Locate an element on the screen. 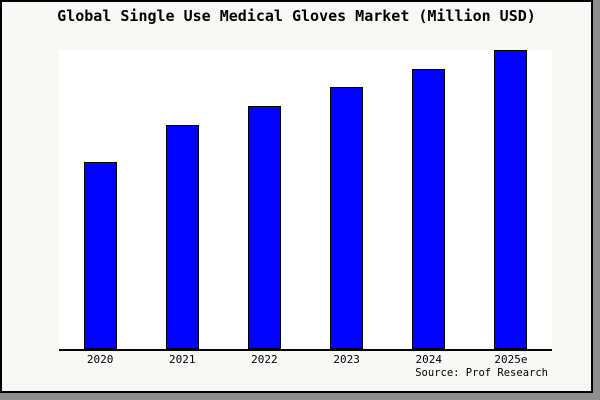  bar-2020 is located at coordinates (100, 255).